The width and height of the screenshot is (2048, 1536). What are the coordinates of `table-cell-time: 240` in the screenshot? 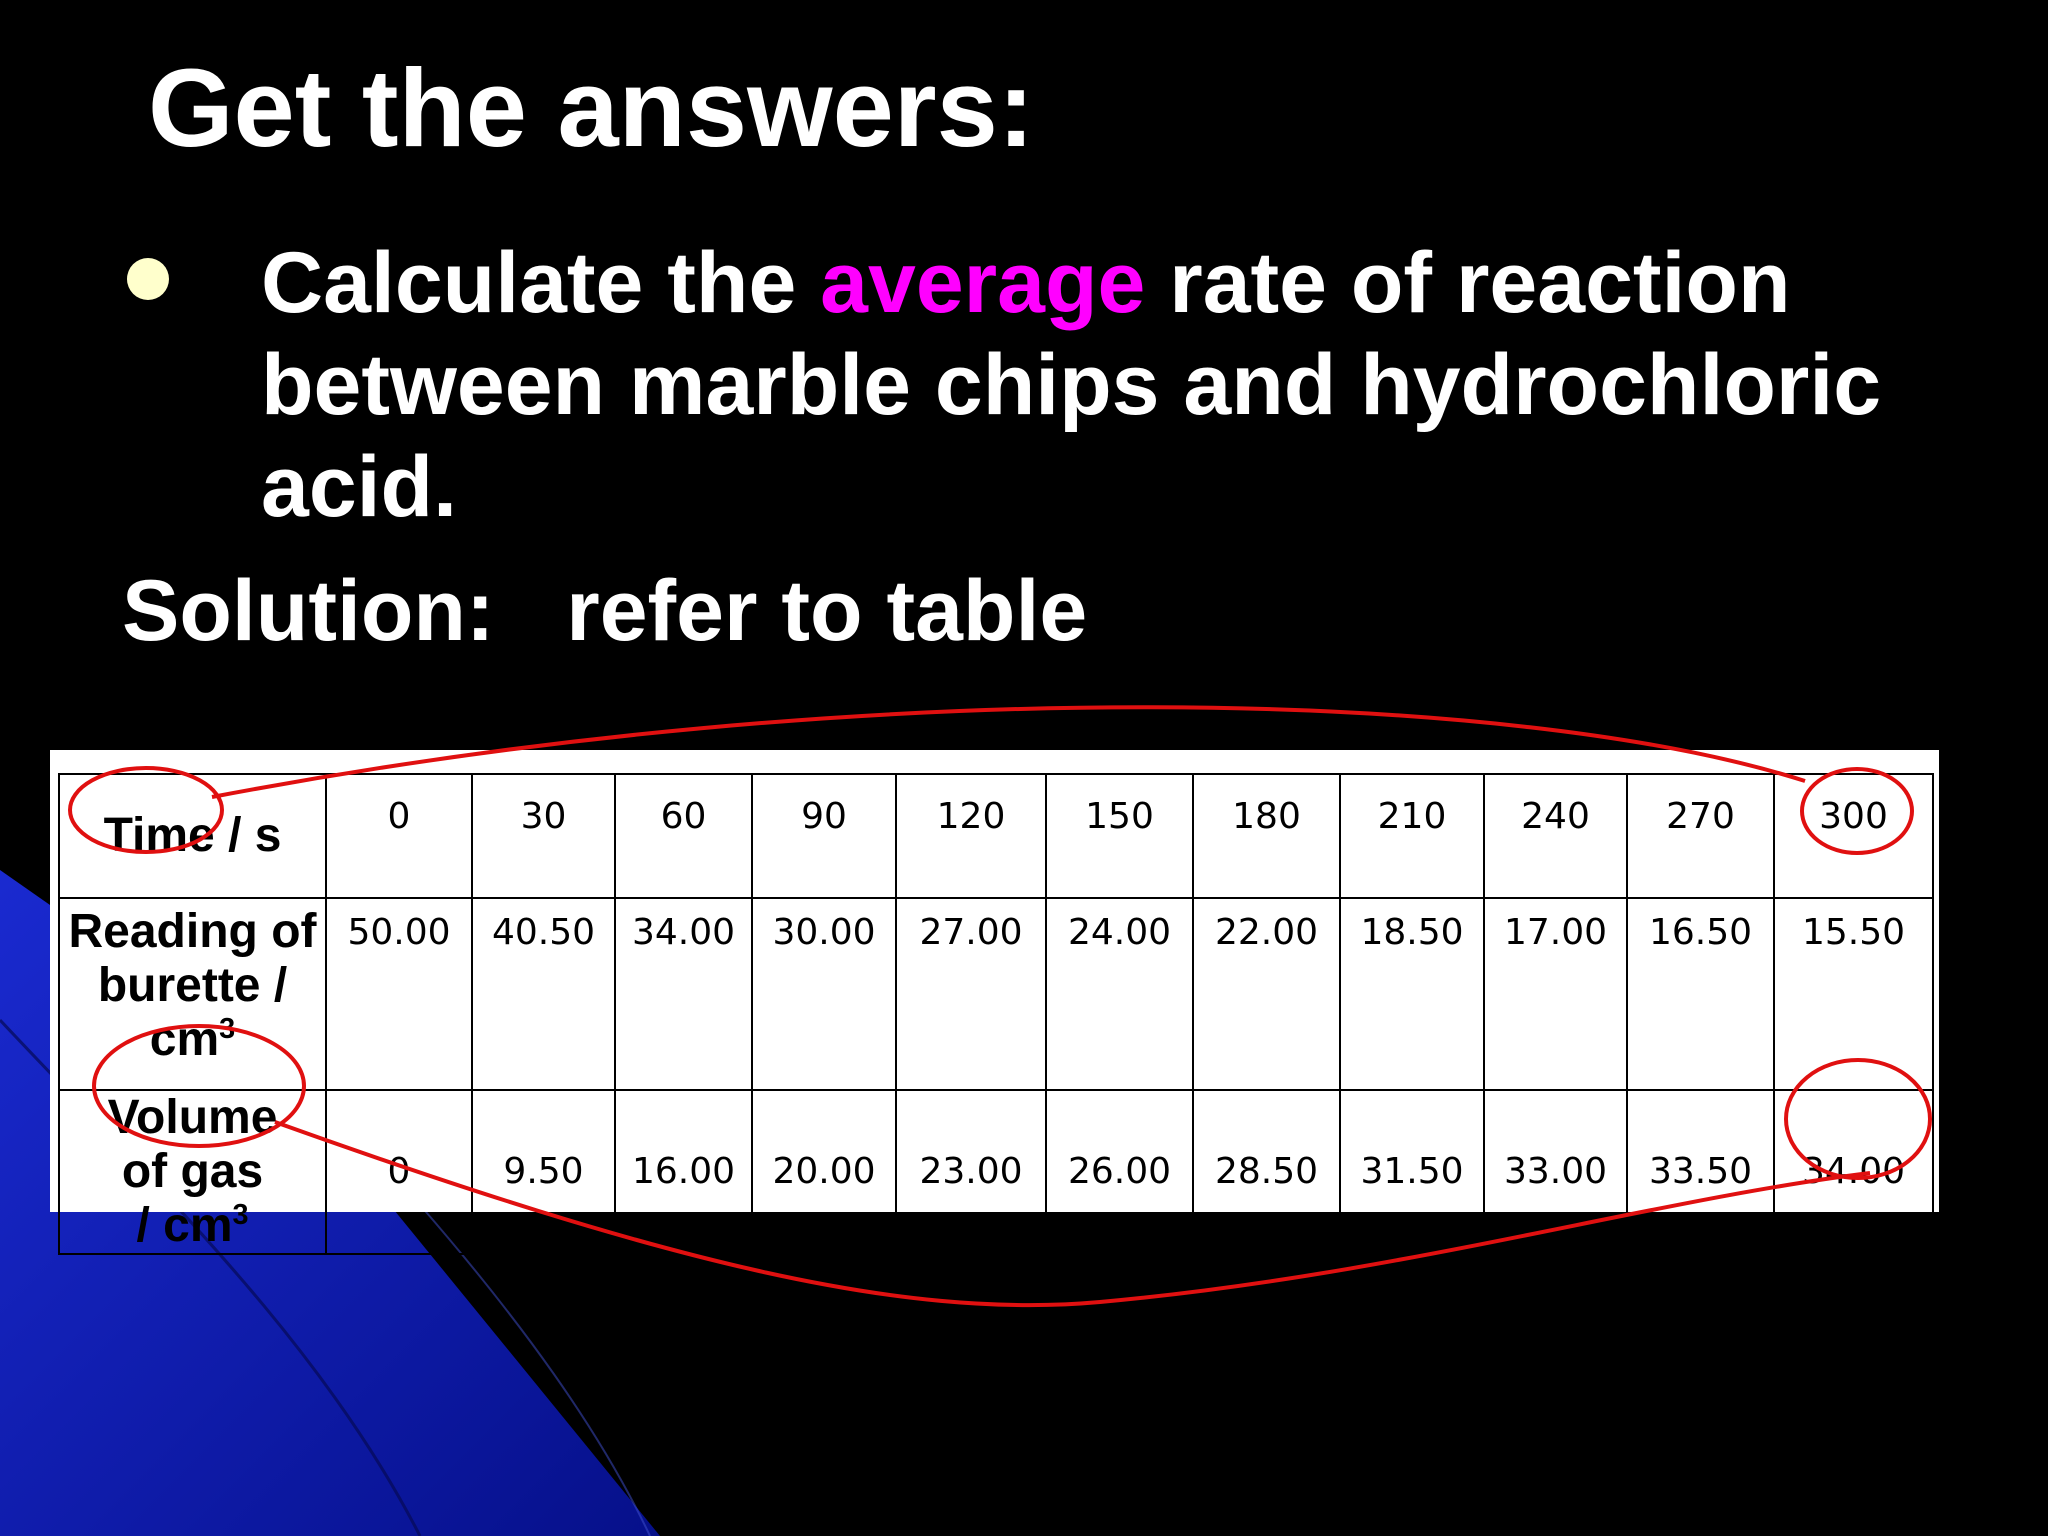 It's located at (1555, 836).